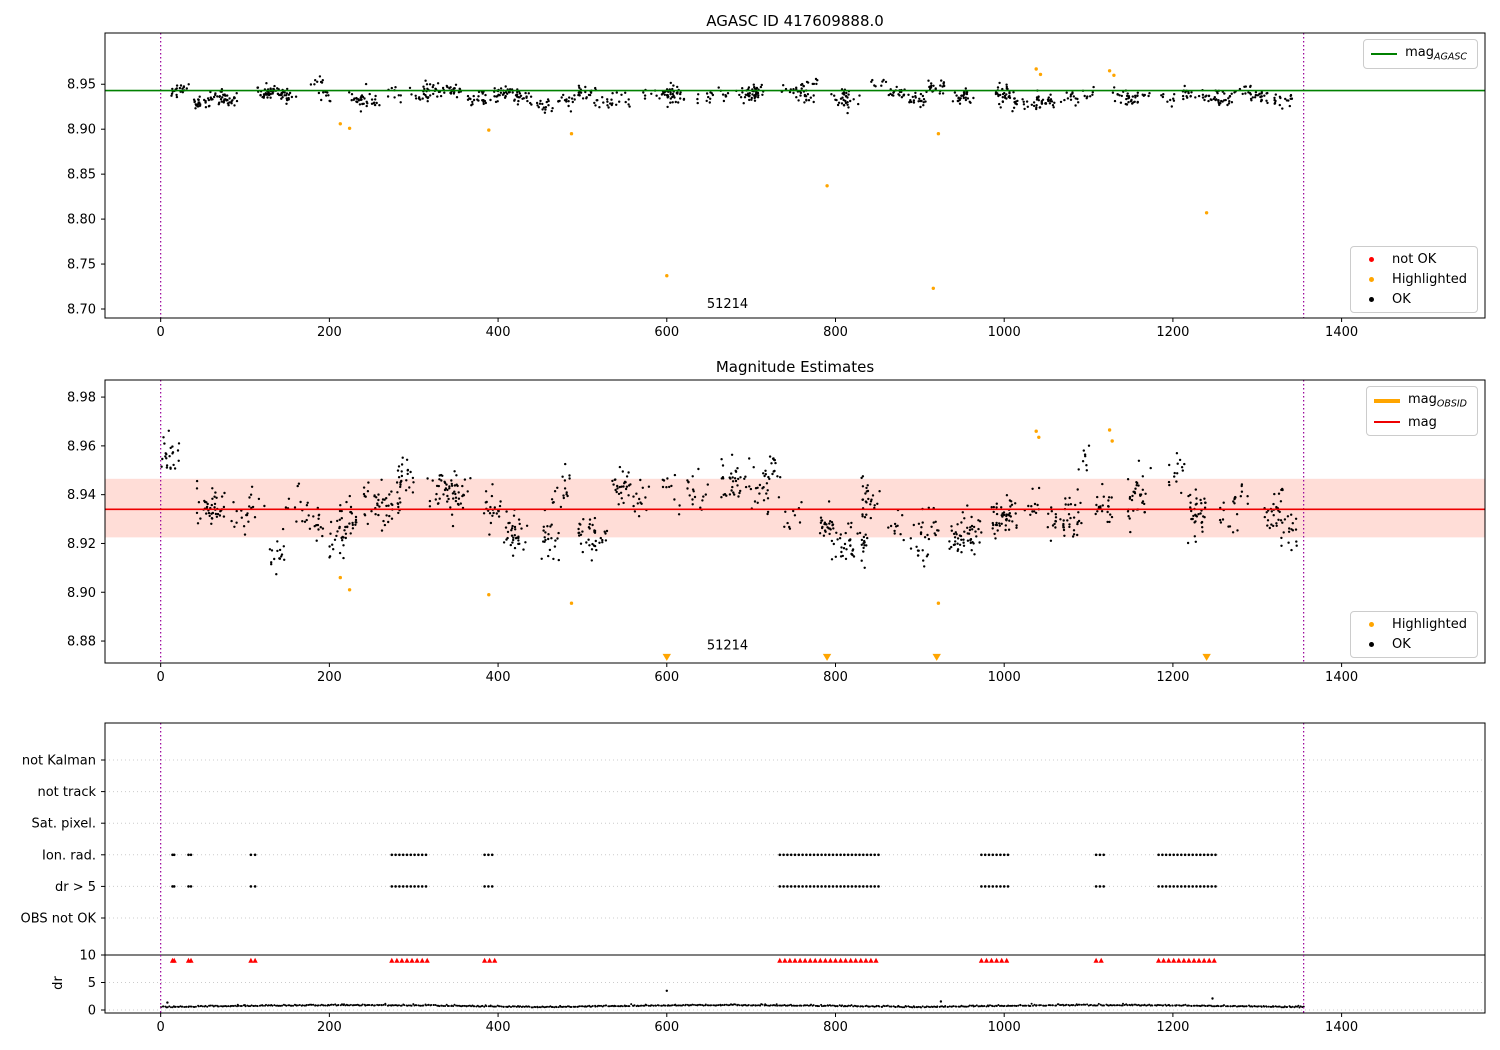 This screenshot has height=1050, width=1500. Describe the element at coordinates (1371, 299) in the screenshot. I see `legend-dot-swatch` at that location.